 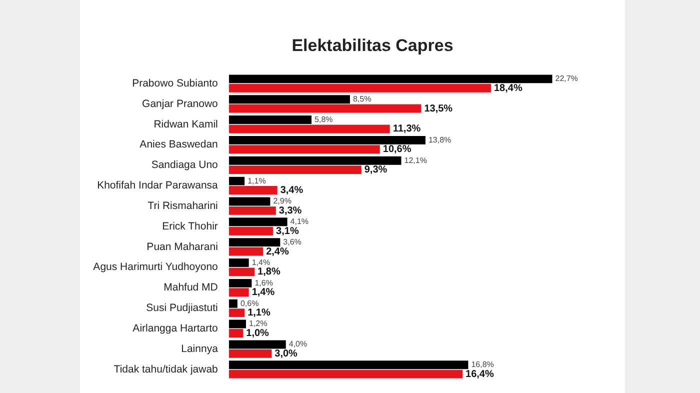 I want to click on y-tick-label: Sandiaga Uno, so click(x=184, y=165).